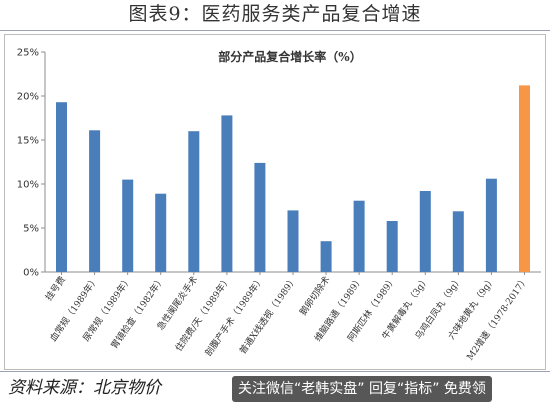  What do you see at coordinates (234, 316) in the screenshot?
I see `x-tick-label: 剖腹产手术（1989年）` at bounding box center [234, 316].